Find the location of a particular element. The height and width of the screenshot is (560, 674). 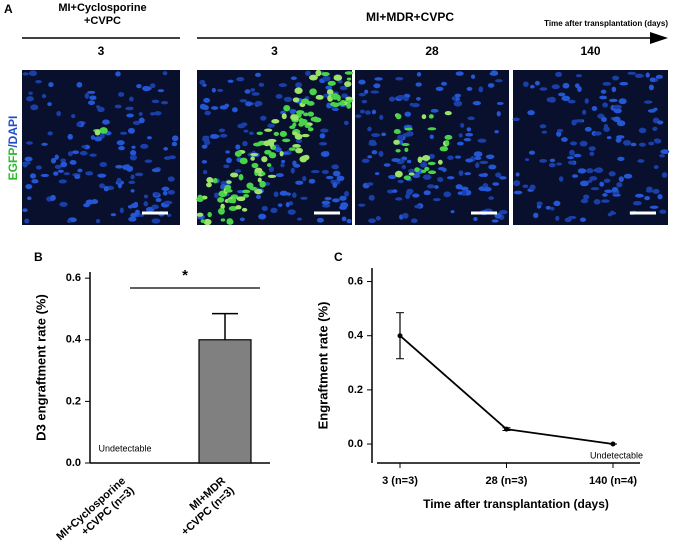

y-tick-label: 0.4 is located at coordinates (74, 340).